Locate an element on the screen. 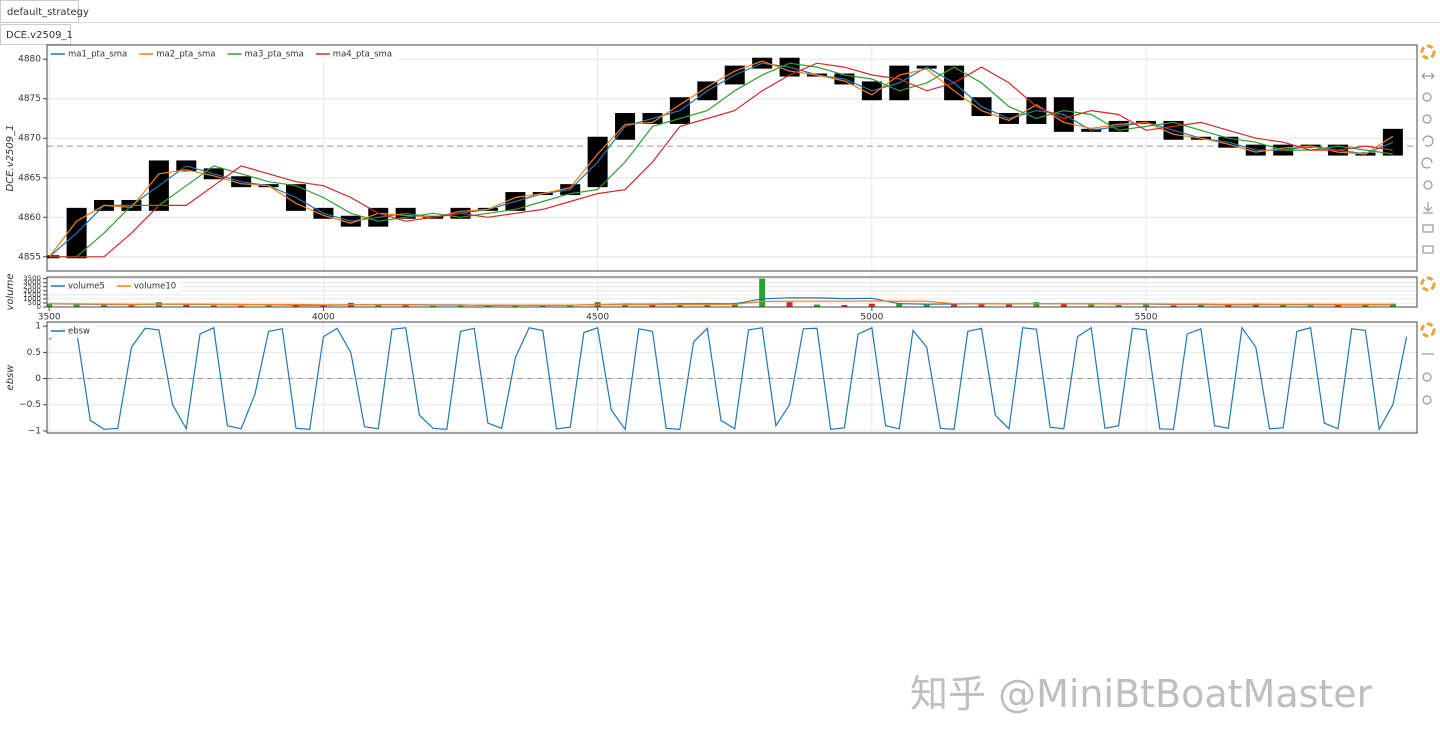 This screenshot has height=748, width=1440. tab-label: default_strategy is located at coordinates (48, 12).